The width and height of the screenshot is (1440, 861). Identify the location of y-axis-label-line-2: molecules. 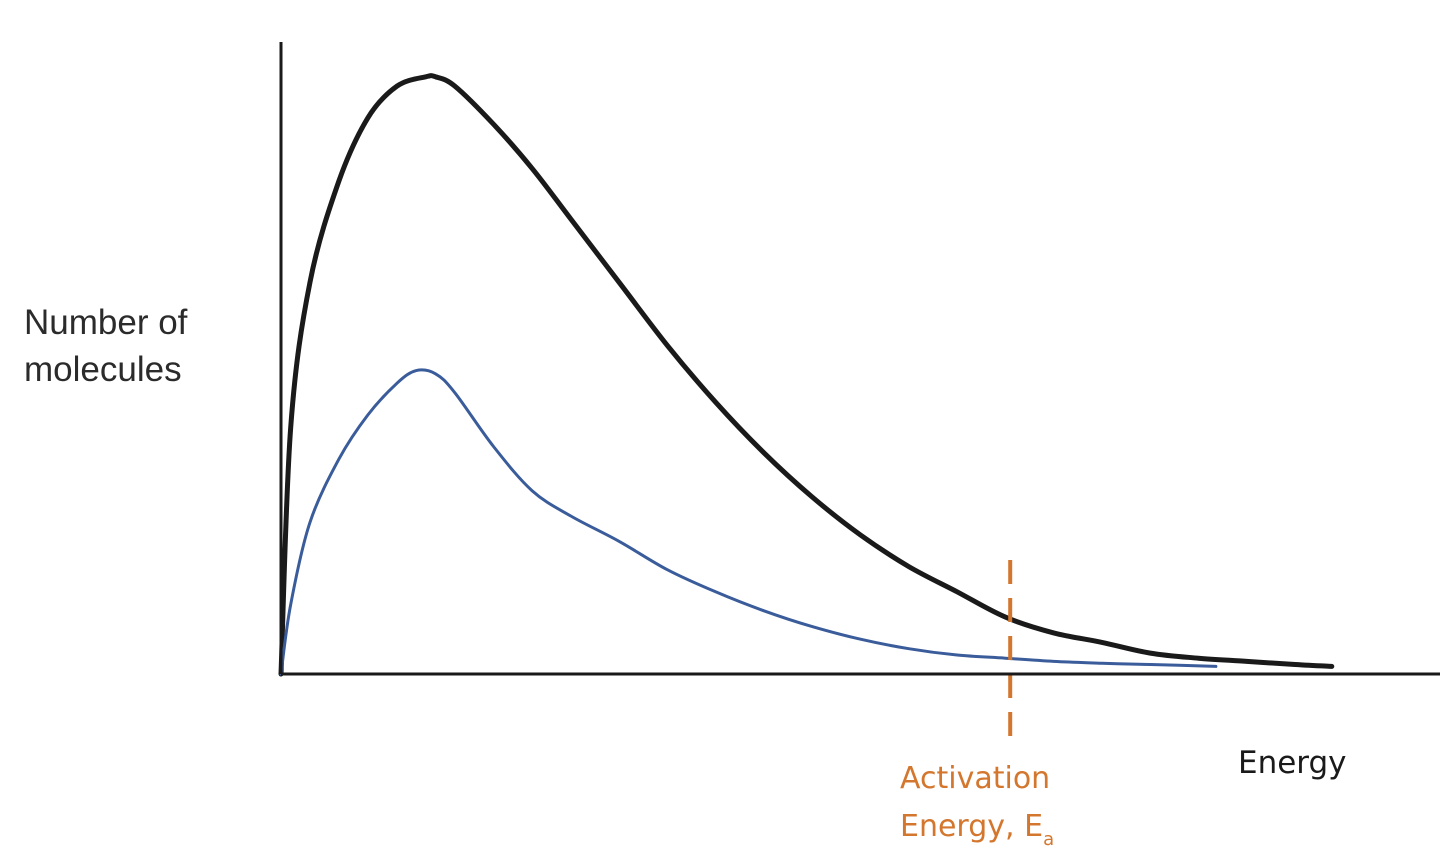
(103, 369).